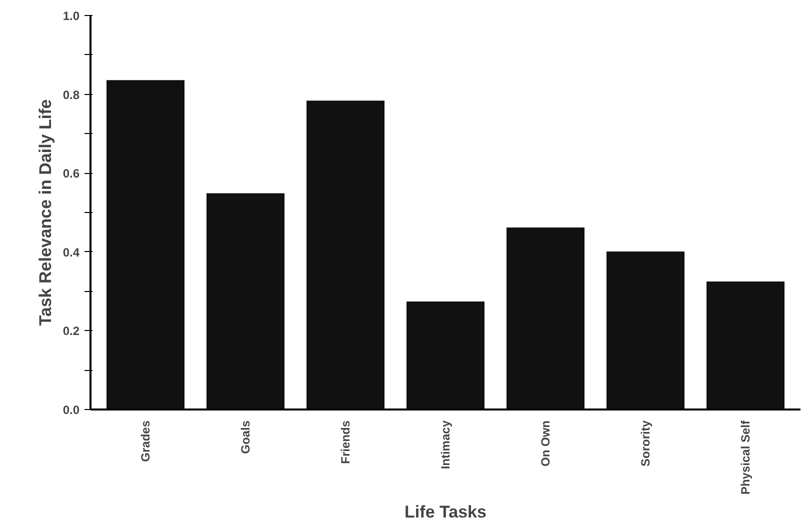  What do you see at coordinates (45, 212) in the screenshot?
I see `y-axis-title: Task Relevance in Daily Life` at bounding box center [45, 212].